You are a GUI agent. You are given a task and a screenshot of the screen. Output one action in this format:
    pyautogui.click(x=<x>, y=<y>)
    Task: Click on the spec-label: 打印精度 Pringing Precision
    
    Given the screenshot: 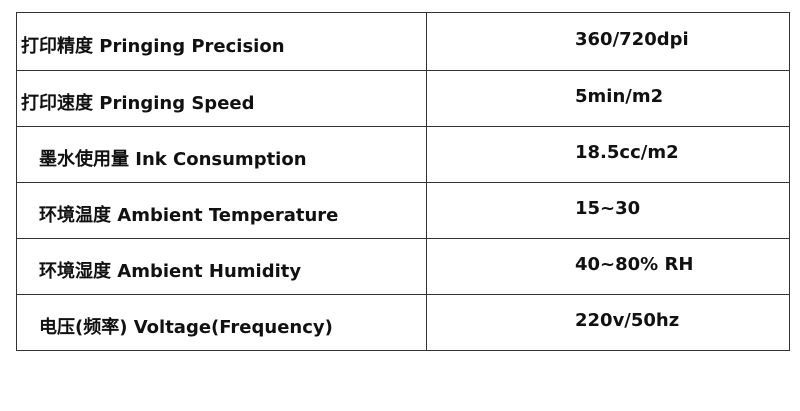 What is the action you would take?
    pyautogui.click(x=221, y=41)
    